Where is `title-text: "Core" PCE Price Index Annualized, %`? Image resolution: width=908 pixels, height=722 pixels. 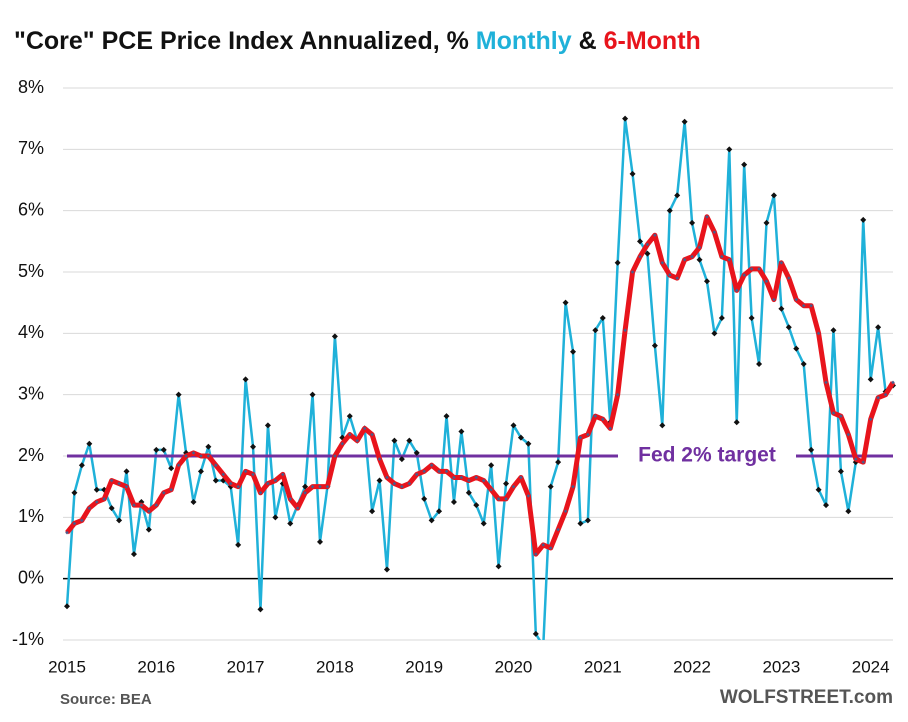
title-text: "Core" PCE Price Index Annualized, % is located at coordinates (241, 41).